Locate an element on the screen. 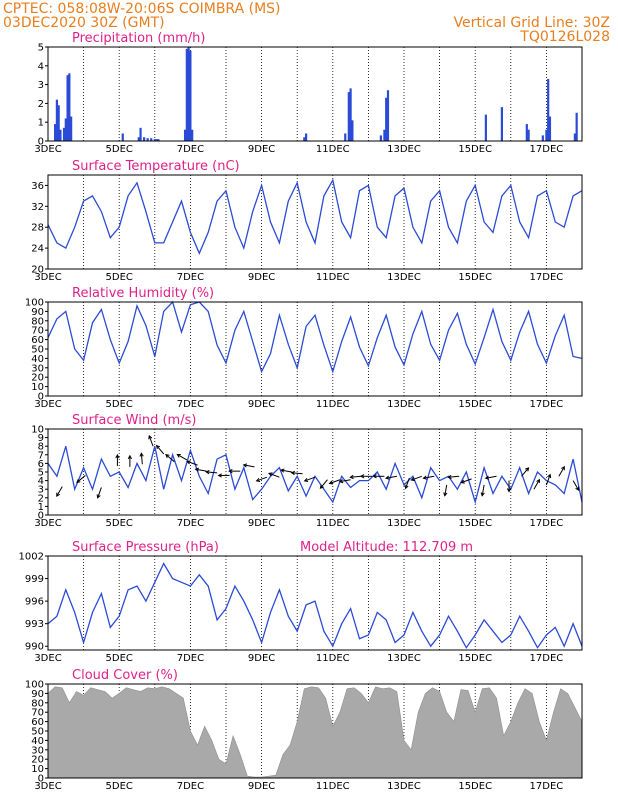 This screenshot has width=618, height=800. panel-title: Surface Temperature (nC) is located at coordinates (156, 166).